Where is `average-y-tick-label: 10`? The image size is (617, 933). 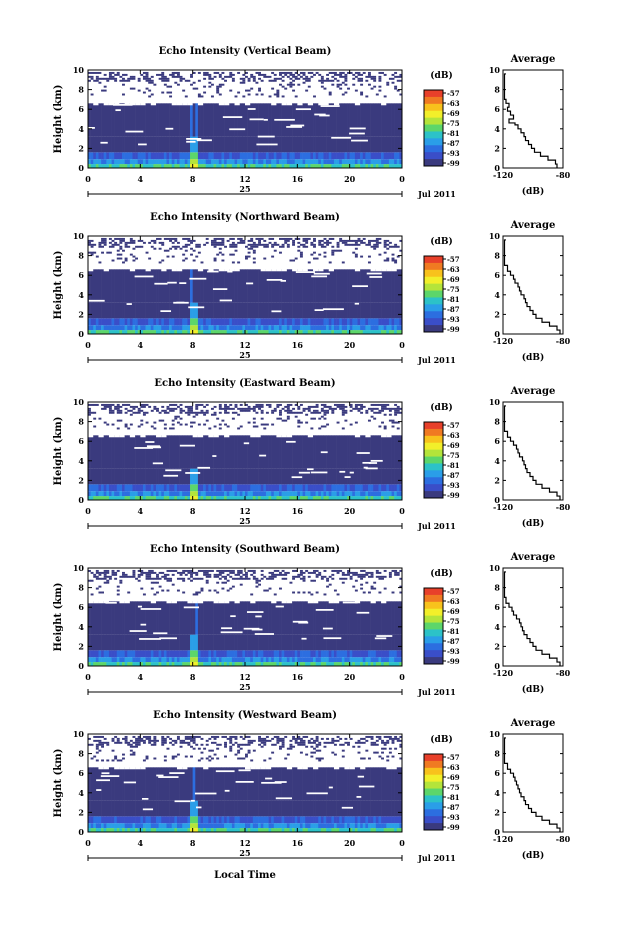
average-y-tick-label: 10 is located at coordinates (495, 568).